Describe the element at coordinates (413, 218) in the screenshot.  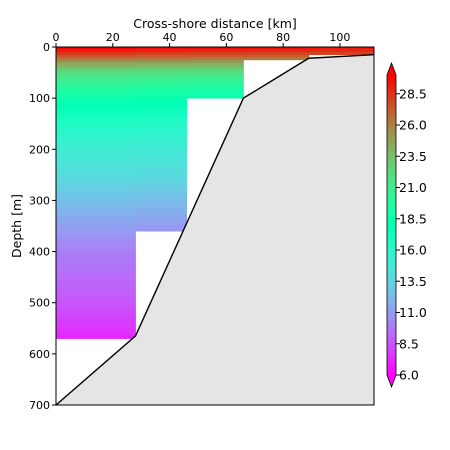
I see `colorbar-tick-label: 18.5` at that location.